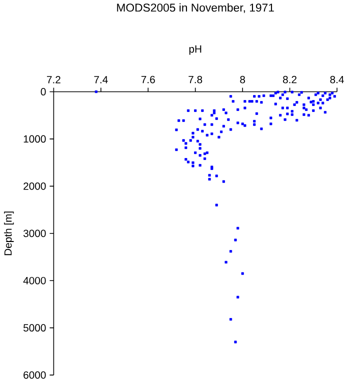 Image resolution: width=348 pixels, height=384 pixels. I want to click on y-tick-label: 1000, so click(35, 139).